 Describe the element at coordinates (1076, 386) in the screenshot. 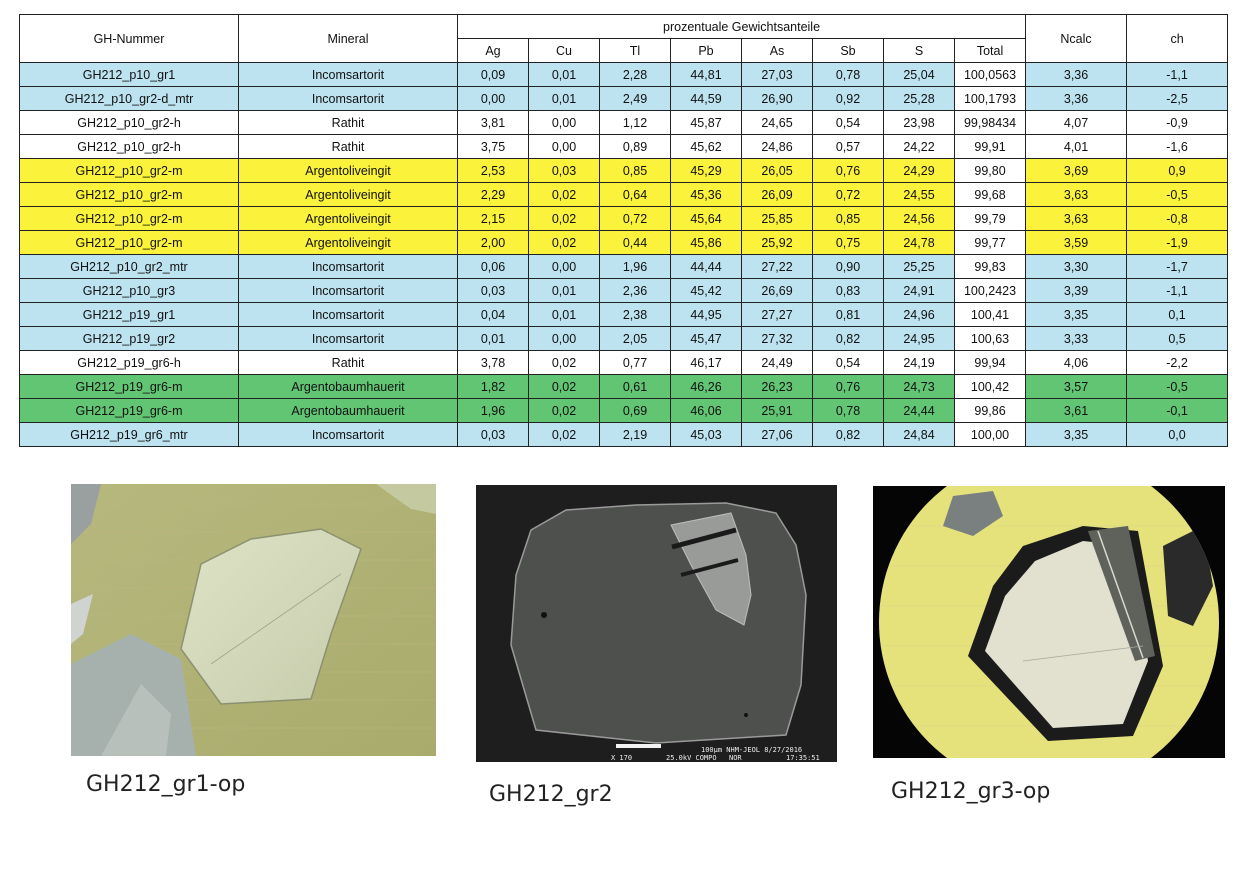

I see `cell-ncalc: 3,57` at that location.